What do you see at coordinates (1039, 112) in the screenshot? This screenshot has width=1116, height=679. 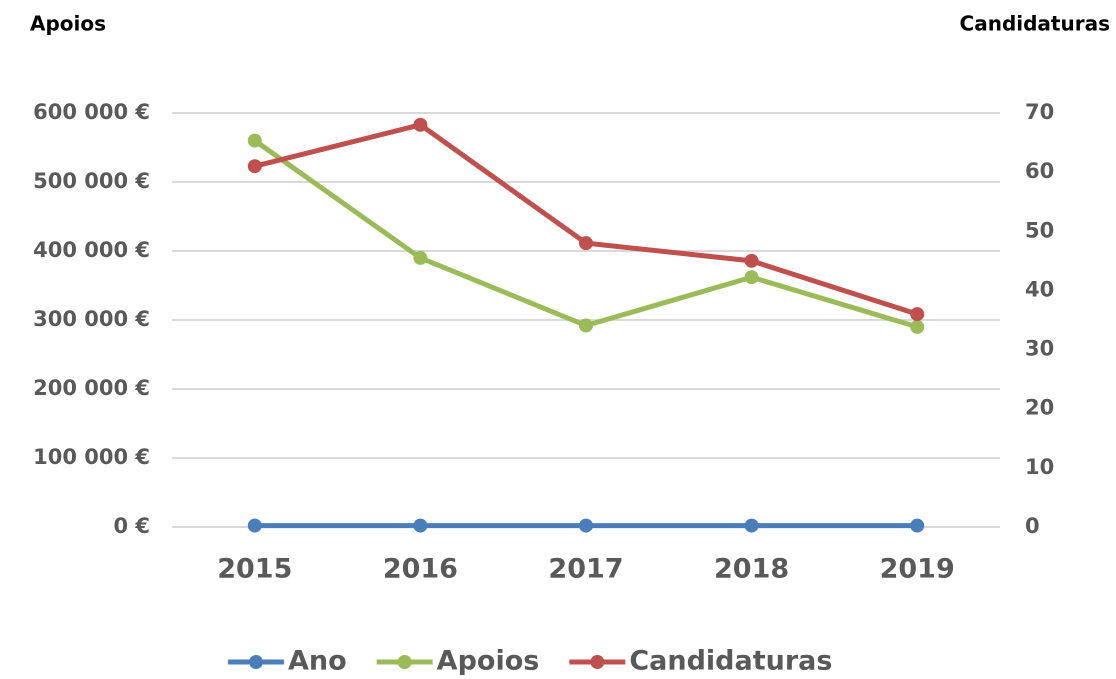 I see `y2-tick-label: 70` at bounding box center [1039, 112].